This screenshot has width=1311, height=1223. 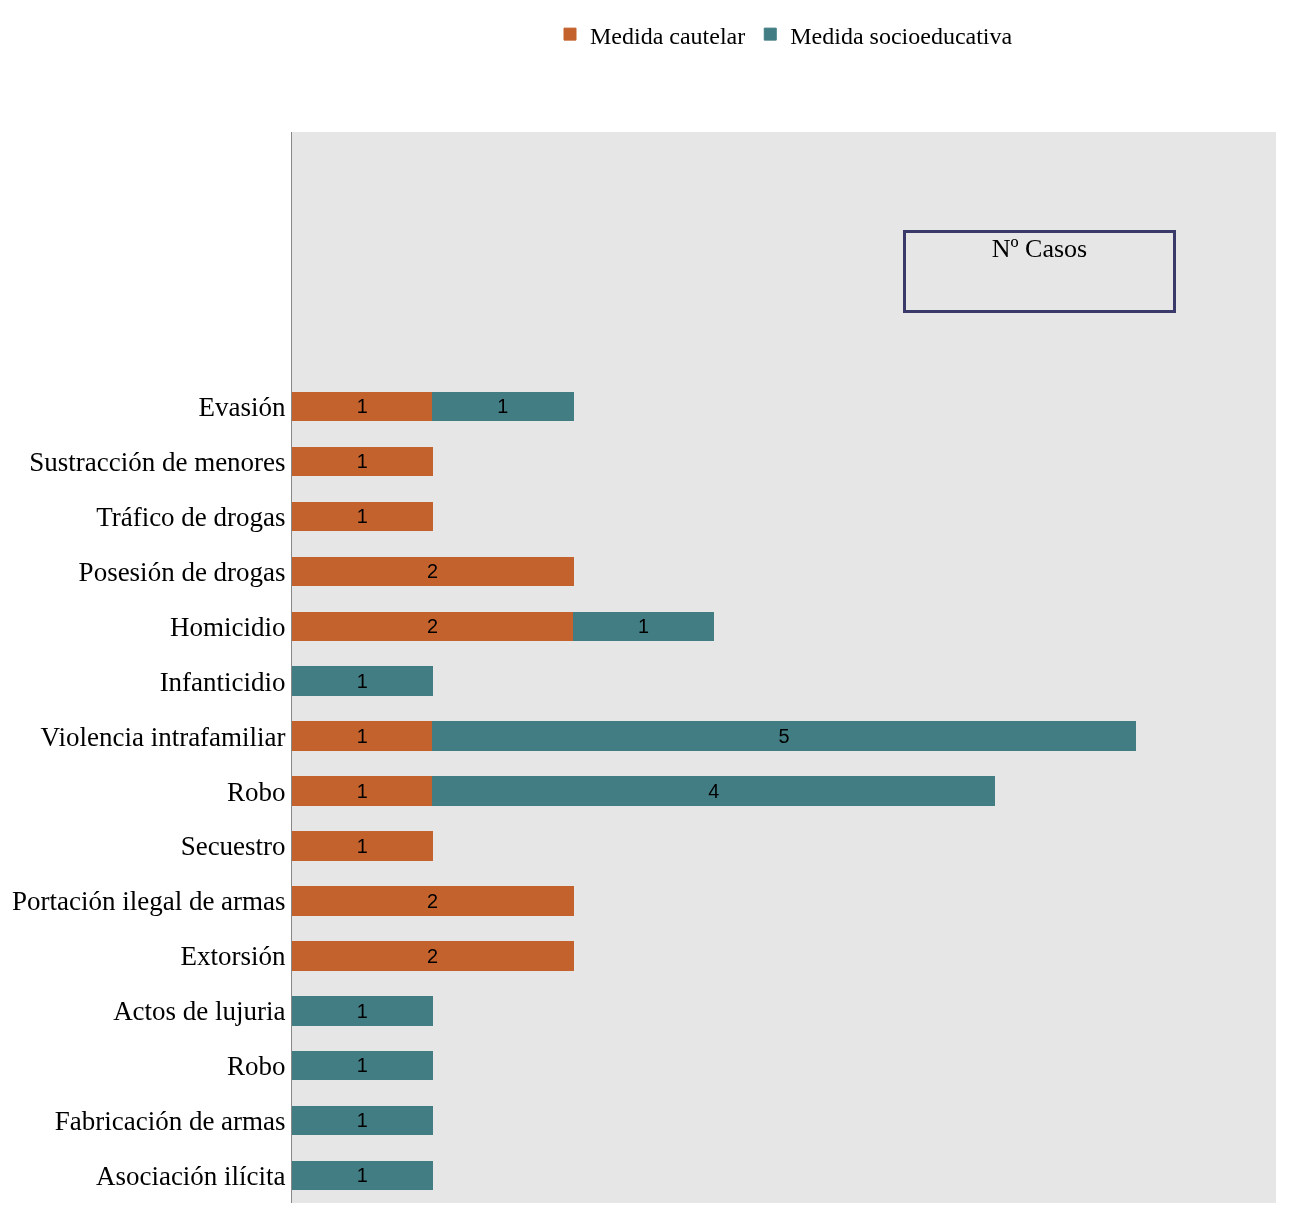 I want to click on y-tick-label: Tráfico de drogas, so click(x=191, y=516).